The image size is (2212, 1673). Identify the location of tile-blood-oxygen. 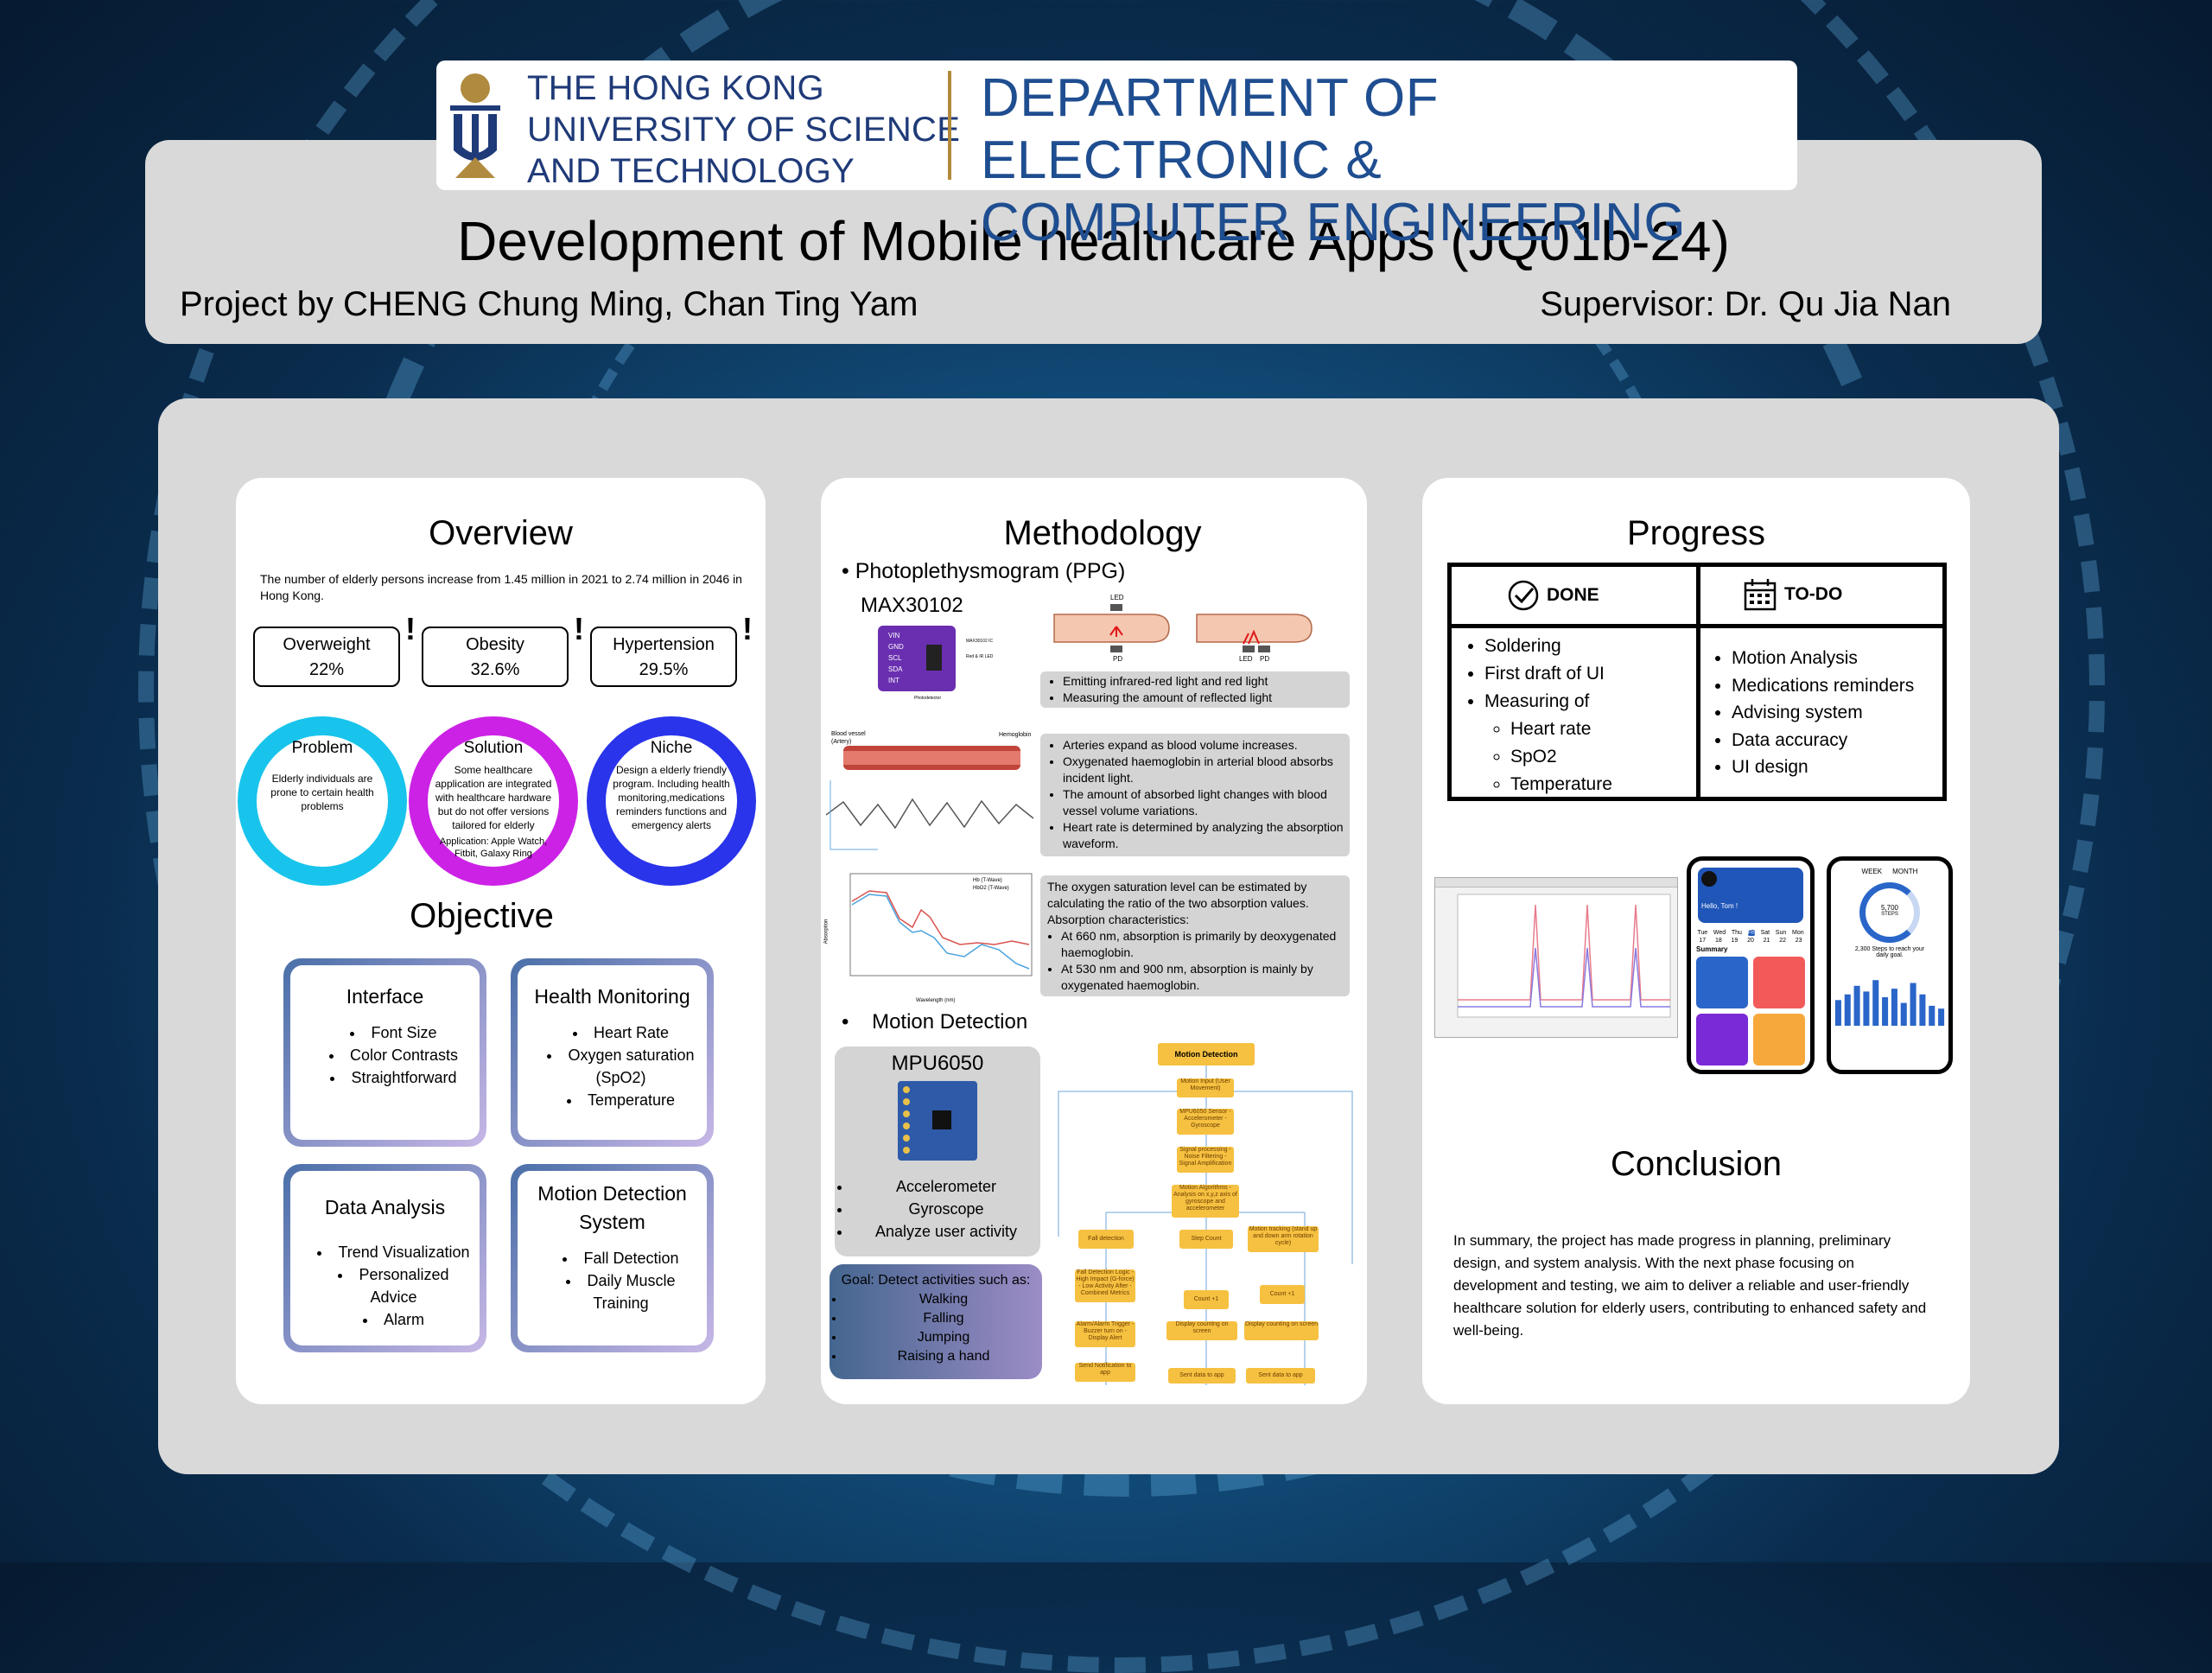
(1722, 1040).